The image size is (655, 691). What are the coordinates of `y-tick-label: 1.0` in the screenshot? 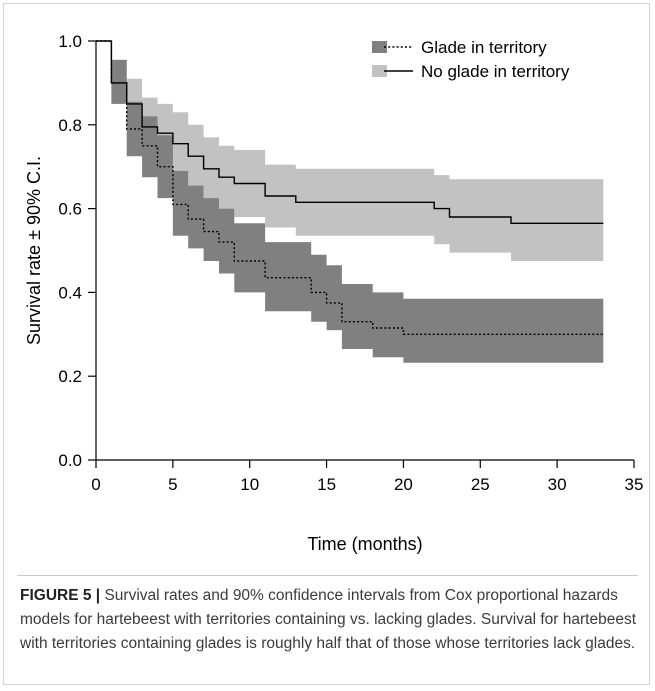 It's located at (70, 41).